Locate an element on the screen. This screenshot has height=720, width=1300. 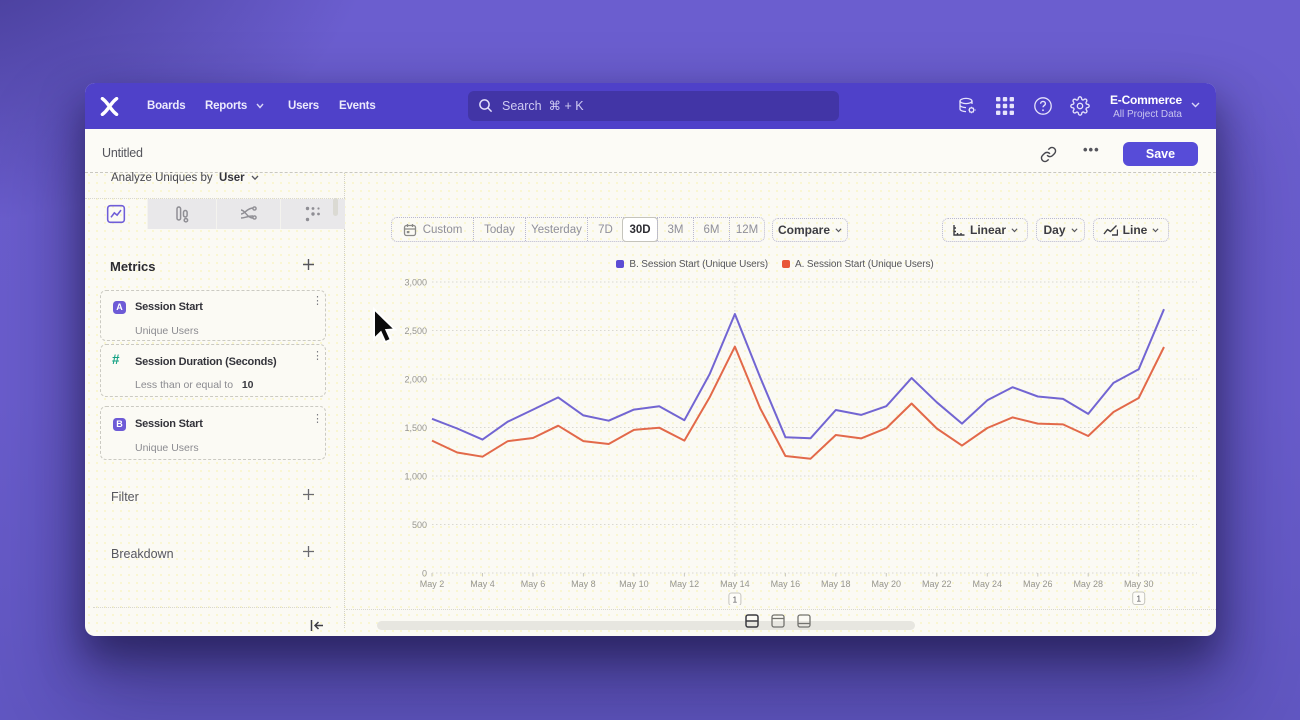
svg-text: May 28 is located at coordinates (1088, 584).